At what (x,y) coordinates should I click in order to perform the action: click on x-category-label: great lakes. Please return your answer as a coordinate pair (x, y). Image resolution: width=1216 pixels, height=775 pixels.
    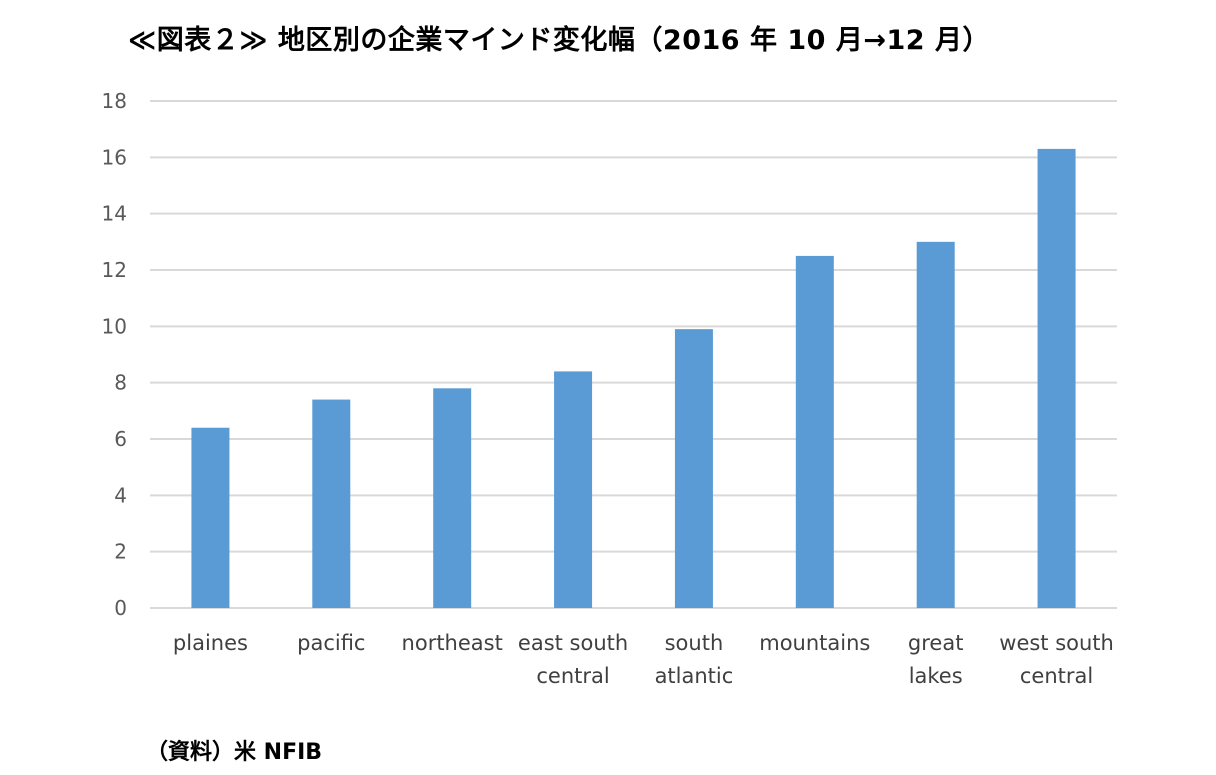
    Looking at the image, I should click on (936, 659).